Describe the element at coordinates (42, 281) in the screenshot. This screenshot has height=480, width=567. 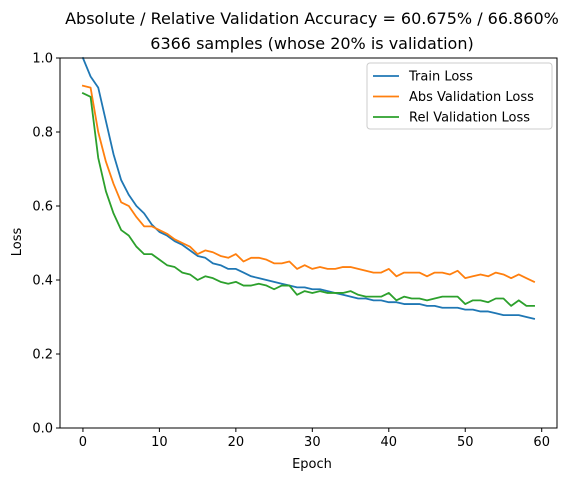
I see `y-tick-label: 0.4` at that location.